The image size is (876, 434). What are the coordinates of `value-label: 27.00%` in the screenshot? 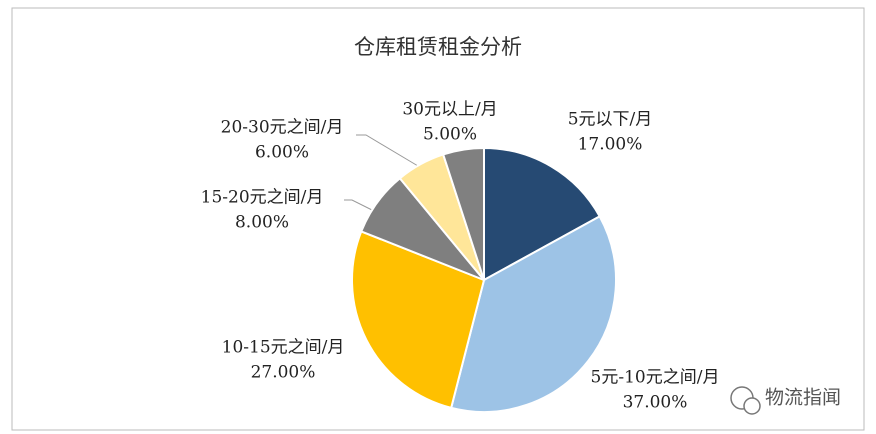 It's located at (283, 373).